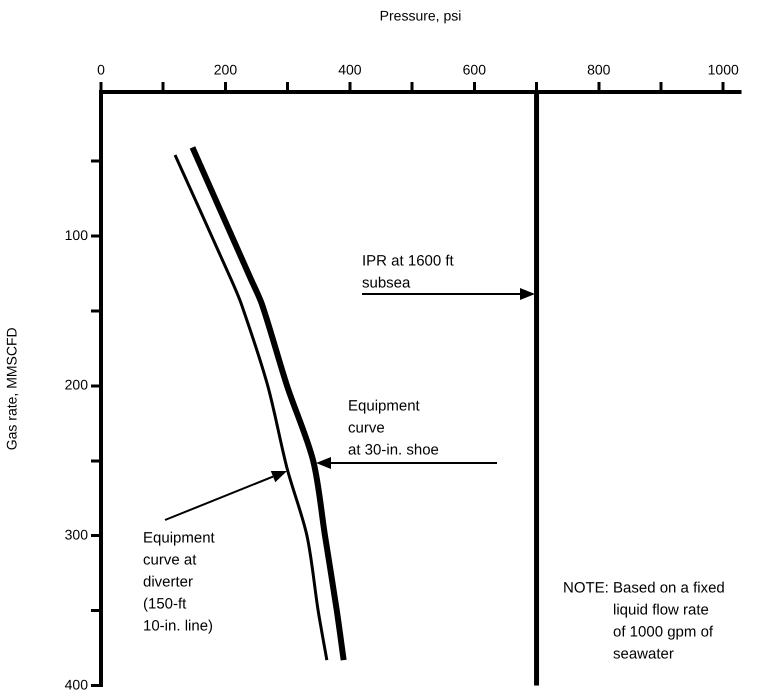  What do you see at coordinates (76, 534) in the screenshot?
I see `y-tick-label: 300` at bounding box center [76, 534].